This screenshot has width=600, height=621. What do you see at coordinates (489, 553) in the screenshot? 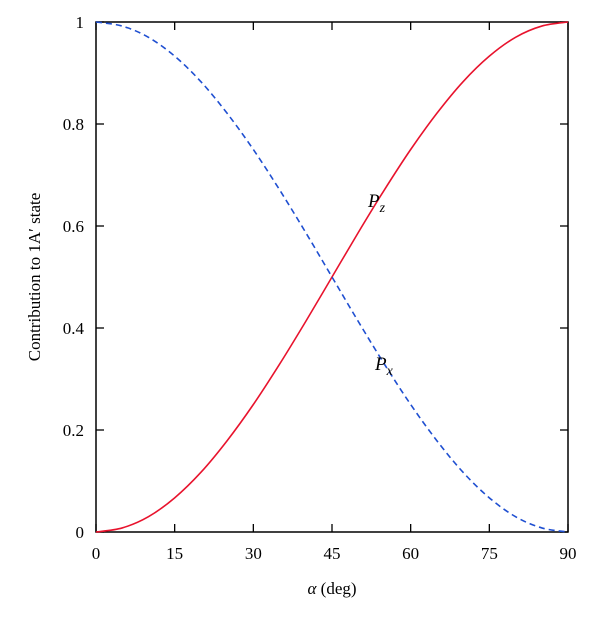
I see `x-tick-label: 75` at bounding box center [489, 553].